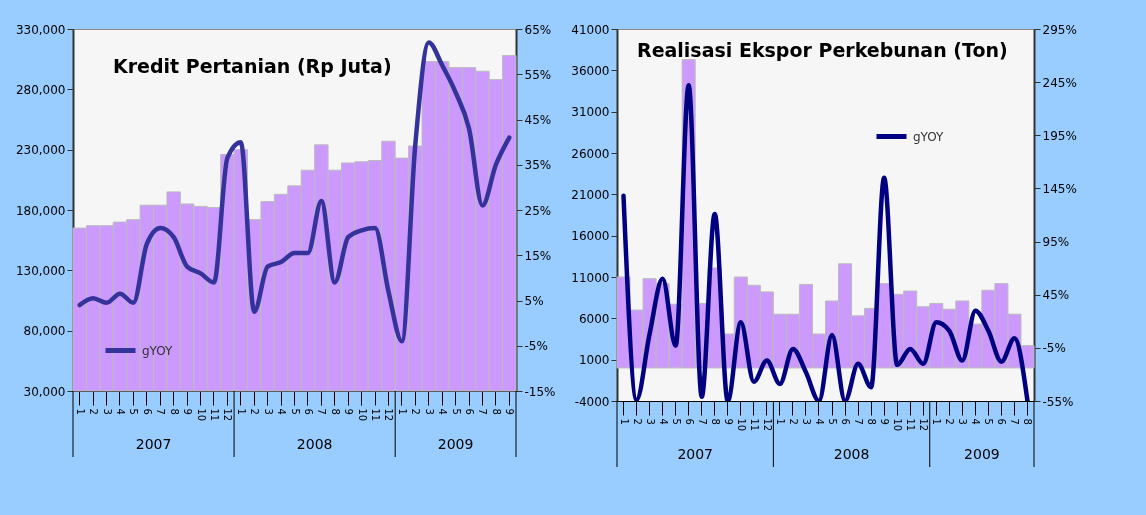 This screenshot has width=1146, height=515. I want to click on y2-tick-label: 55%, so click(538, 74).